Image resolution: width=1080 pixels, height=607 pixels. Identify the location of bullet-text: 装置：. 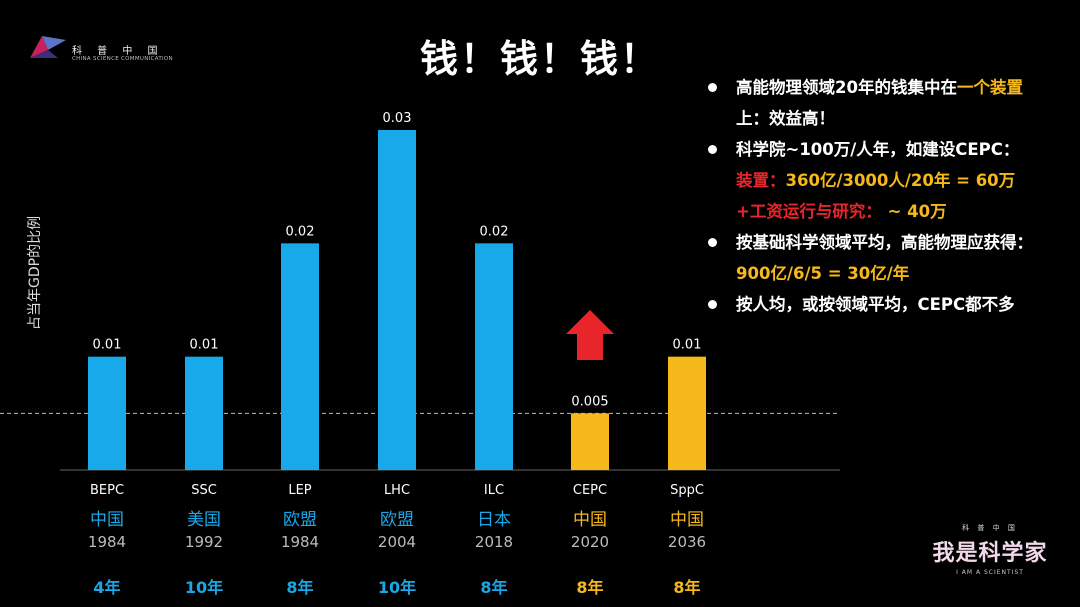
(761, 180).